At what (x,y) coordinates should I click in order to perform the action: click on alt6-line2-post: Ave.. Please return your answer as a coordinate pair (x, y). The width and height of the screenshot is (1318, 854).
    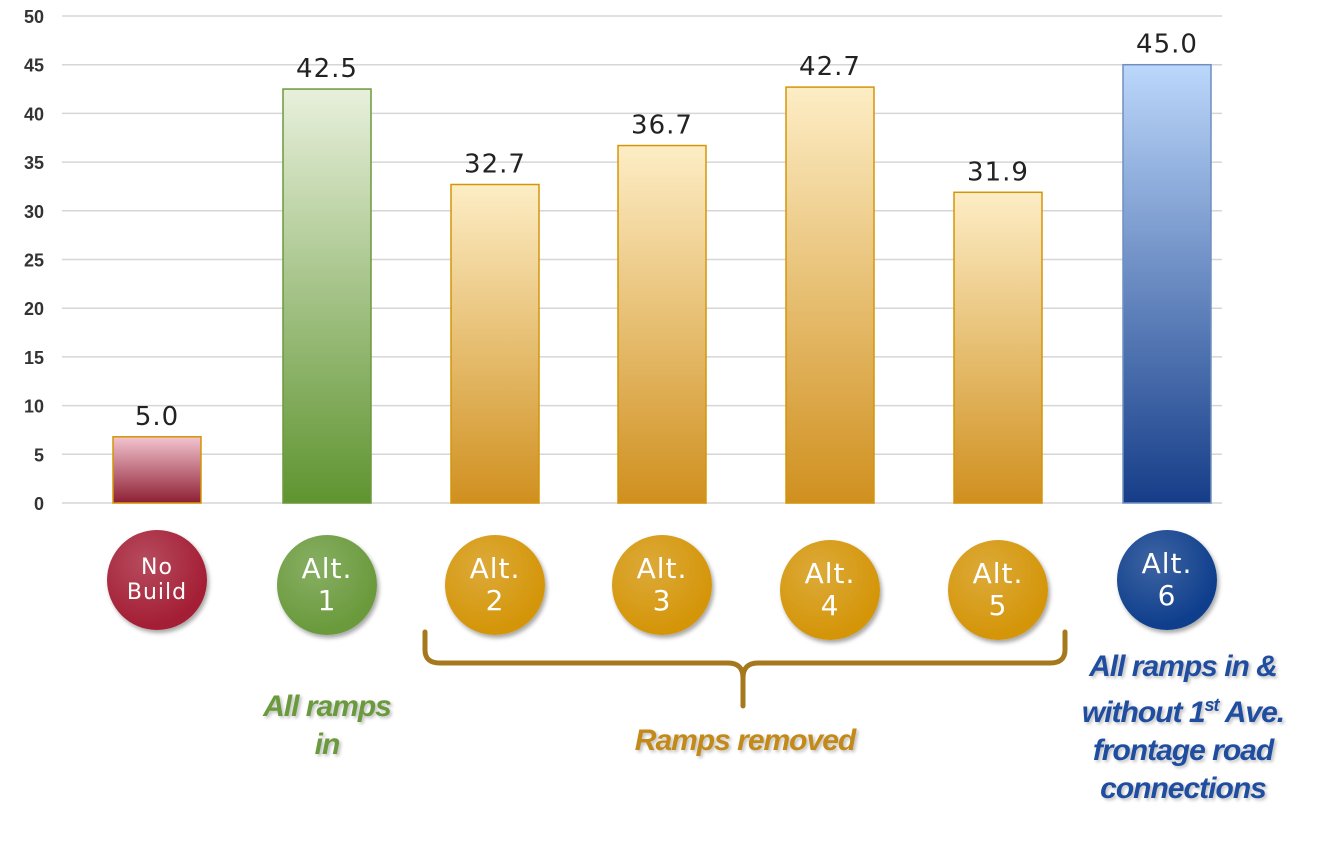
    Looking at the image, I should click on (1251, 712).